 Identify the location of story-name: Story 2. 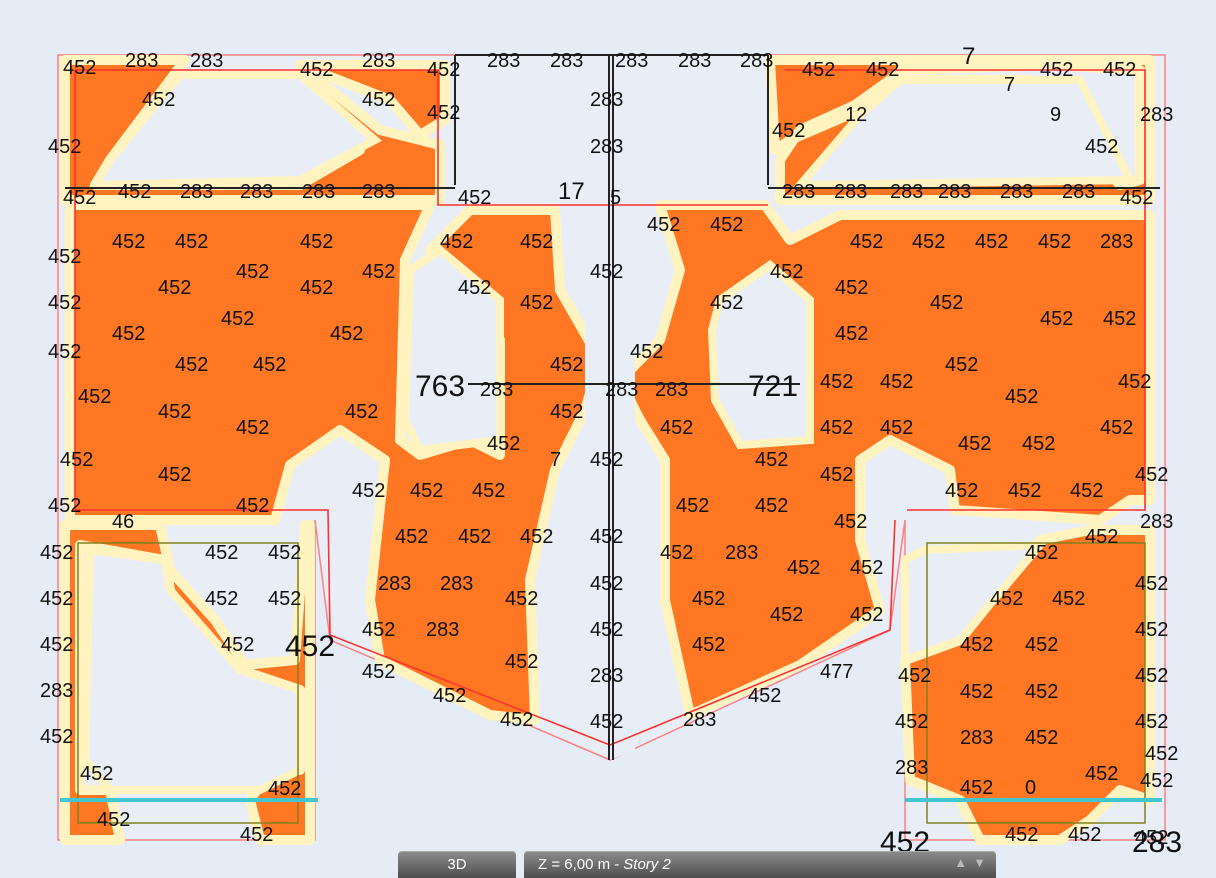
(647, 864).